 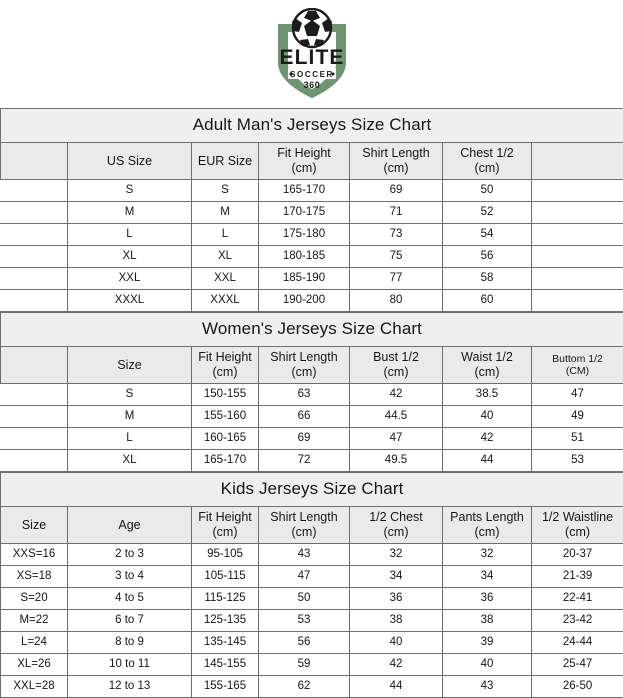 I want to click on table-cell: 54, so click(x=487, y=235).